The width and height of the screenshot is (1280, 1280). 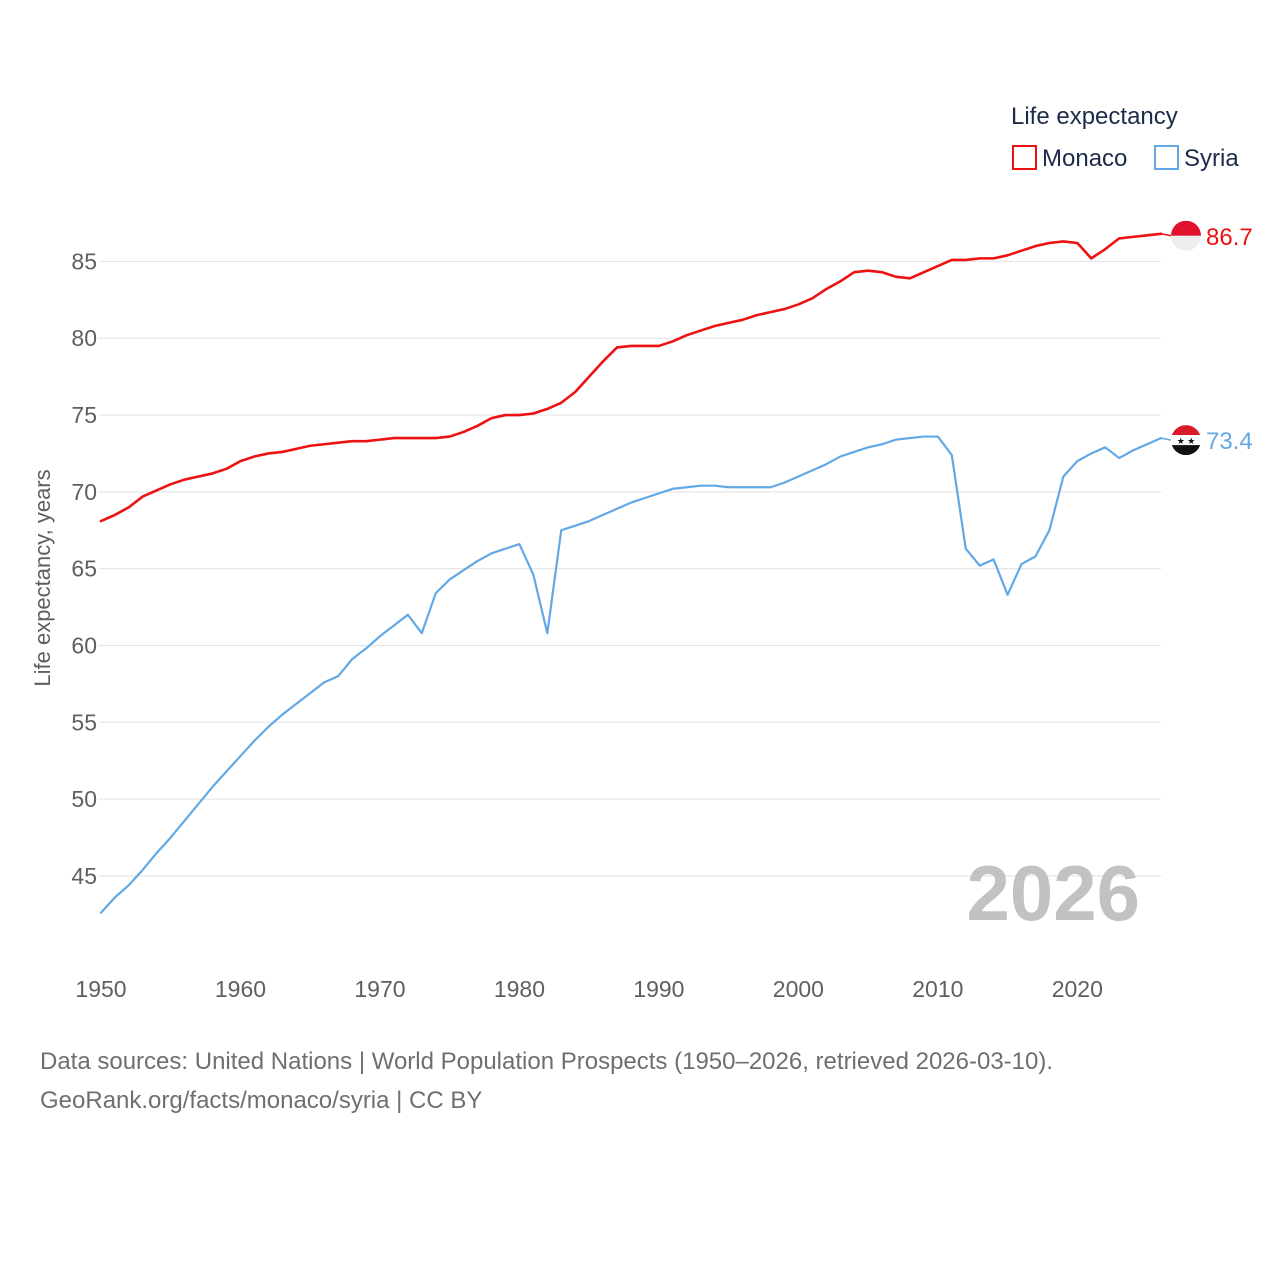 What do you see at coordinates (658, 989) in the screenshot?
I see `x-tick-label: 1990` at bounding box center [658, 989].